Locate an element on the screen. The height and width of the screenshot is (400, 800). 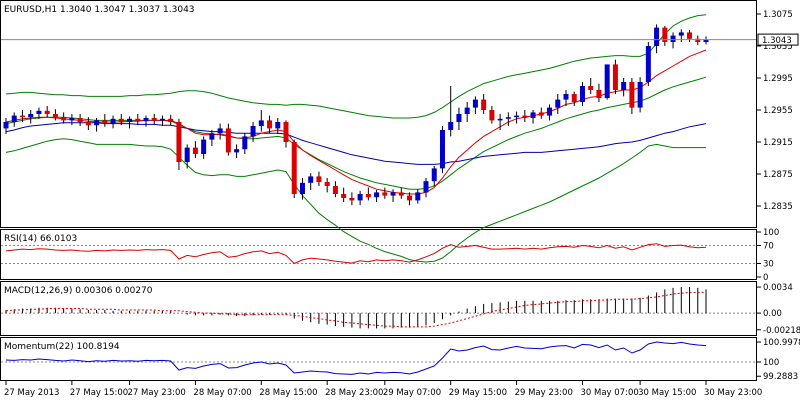
price-axis-tick: 1.2995 is located at coordinates (778, 79).